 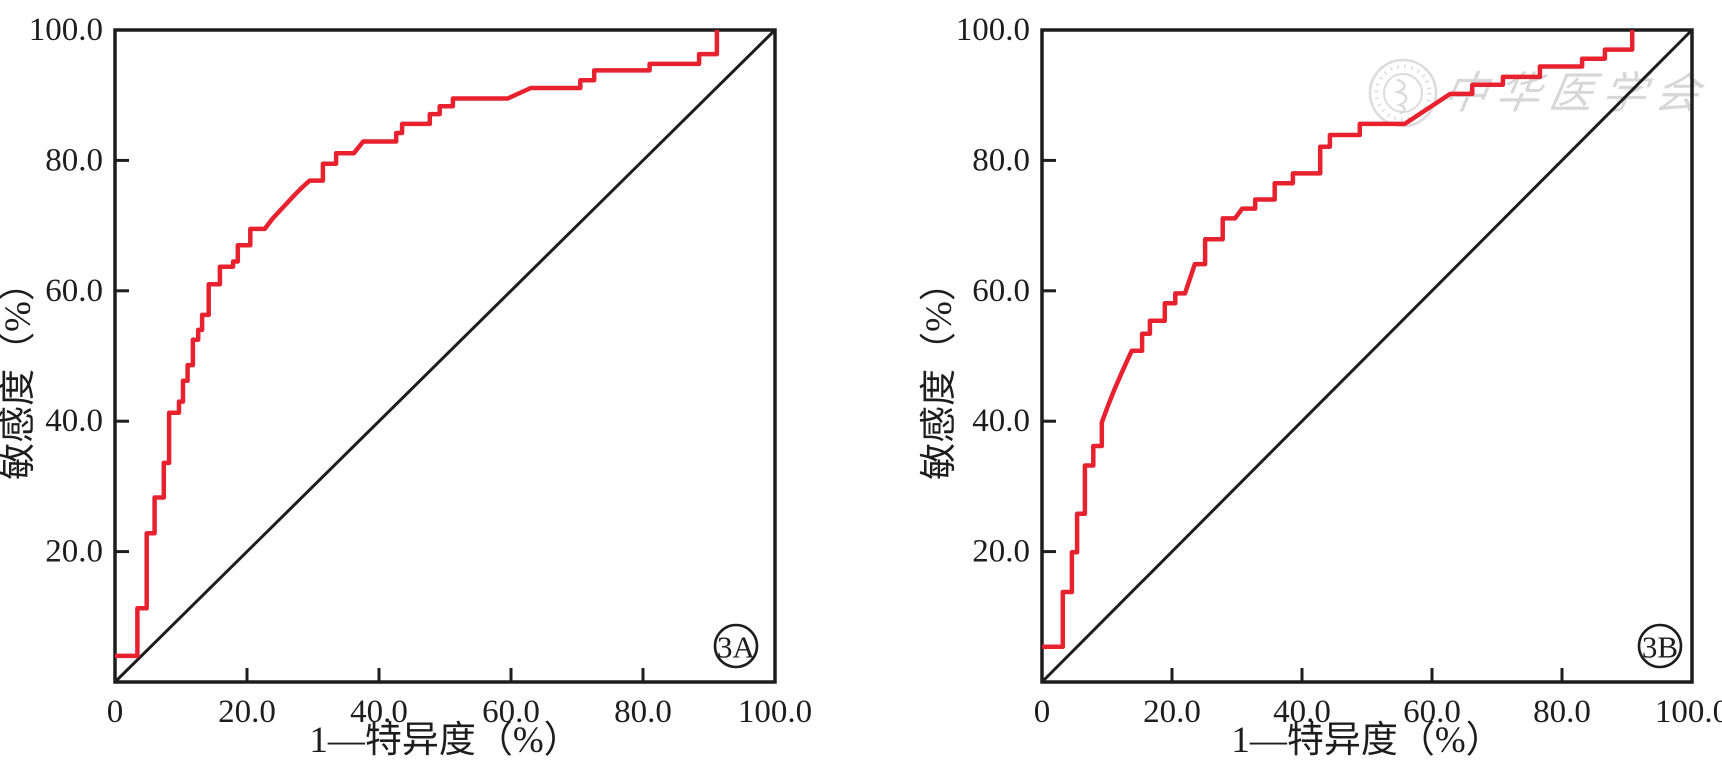 I want to click on watermark-logo-snake, so click(x=1400, y=96).